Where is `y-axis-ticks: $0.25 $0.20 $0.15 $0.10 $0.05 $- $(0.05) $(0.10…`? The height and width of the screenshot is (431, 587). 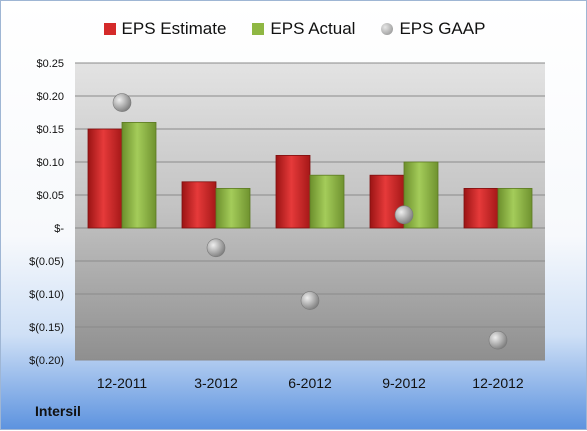 y-axis-ticks: $0.25 $0.20 $0.15 $0.10 $0.05 $- $(0.05) $(0.10… is located at coordinates (46, 212).